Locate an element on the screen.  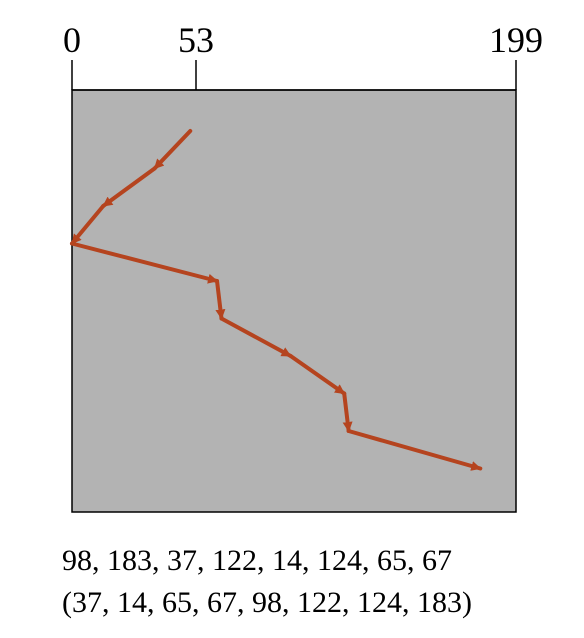
tick-label-199: 199 is located at coordinates (516, 40).